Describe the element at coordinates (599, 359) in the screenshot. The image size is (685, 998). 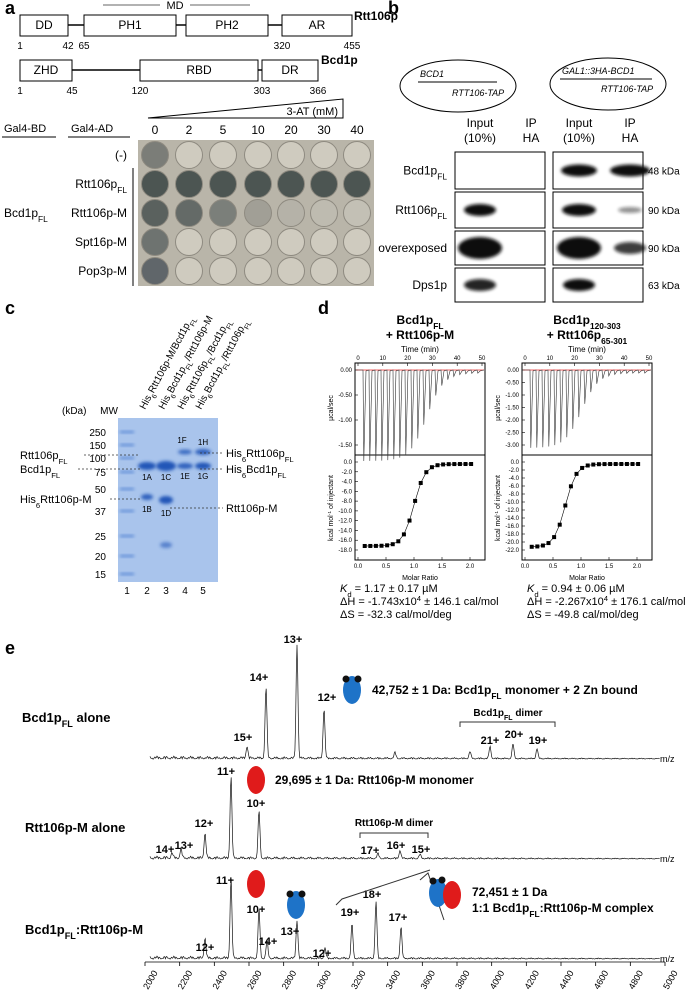
I see `label: 30` at that location.